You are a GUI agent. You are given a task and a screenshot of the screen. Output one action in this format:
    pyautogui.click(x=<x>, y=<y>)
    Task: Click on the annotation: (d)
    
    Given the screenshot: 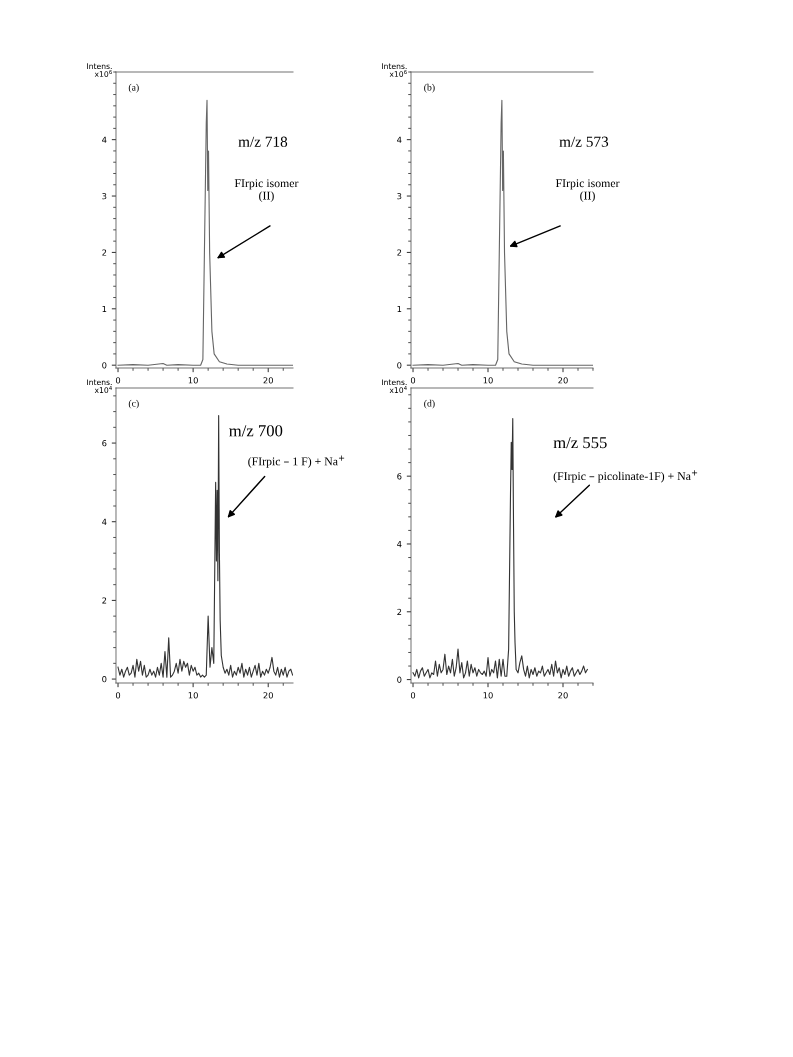 What is the action you would take?
    pyautogui.click(x=429, y=404)
    